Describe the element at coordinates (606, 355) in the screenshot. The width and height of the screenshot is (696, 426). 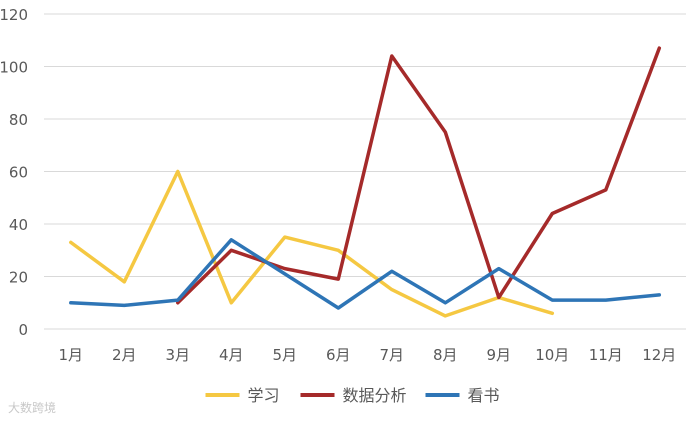
I see `x-tick-label: 11月` at that location.